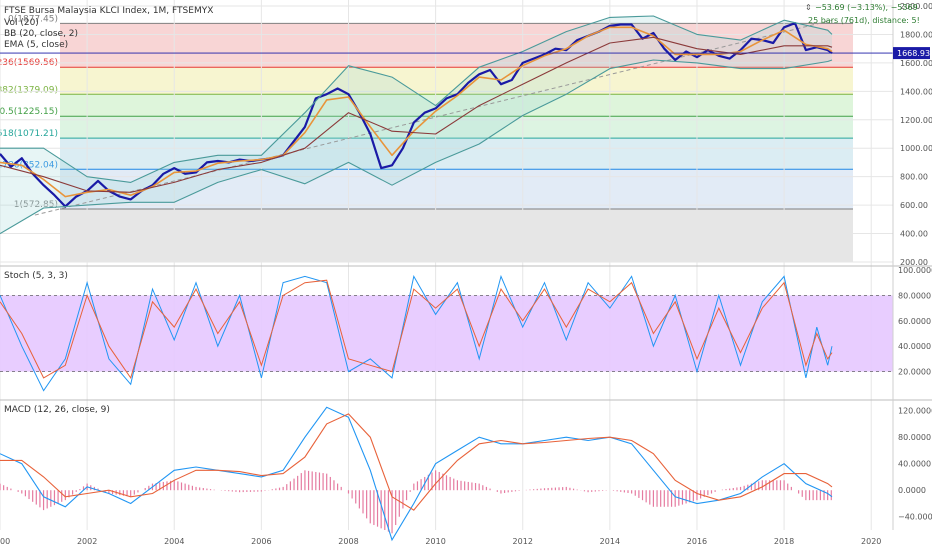 This screenshot has width=932, height=550. What do you see at coordinates (871, 541) in the screenshot?
I see `x-tick-label: 2020` at bounding box center [871, 541].